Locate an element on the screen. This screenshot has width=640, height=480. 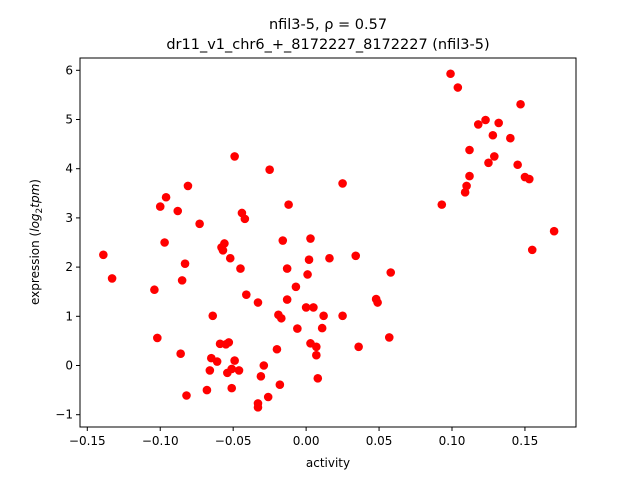
x-tick-label: 0.05 is located at coordinates (379, 441).